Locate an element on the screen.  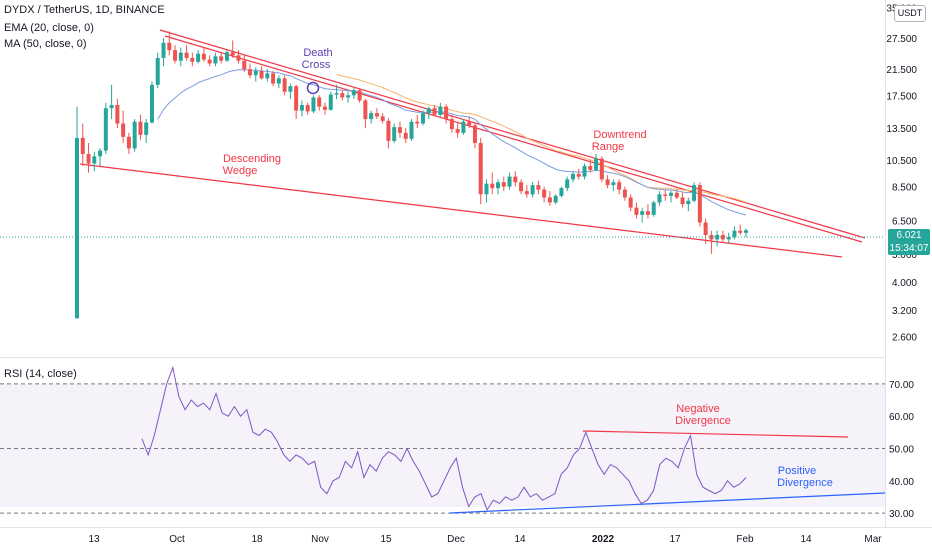
price-tick: 13.500 is located at coordinates (901, 129).